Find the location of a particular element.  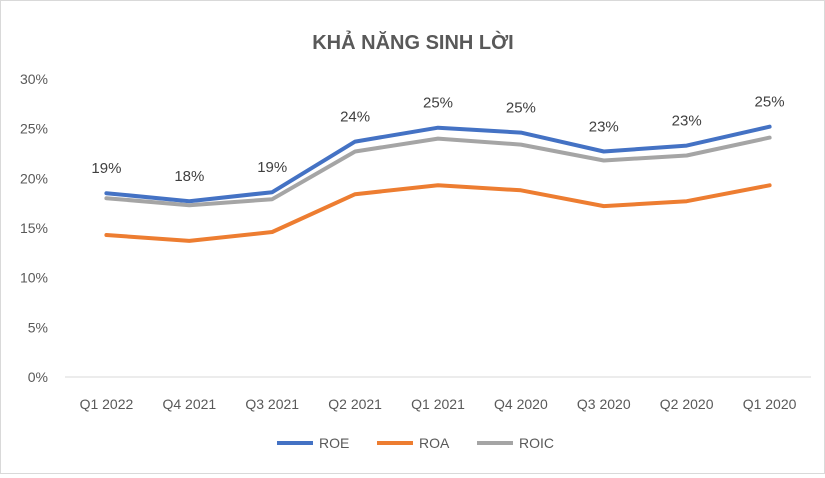

data-label: 18% is located at coordinates (189, 176).